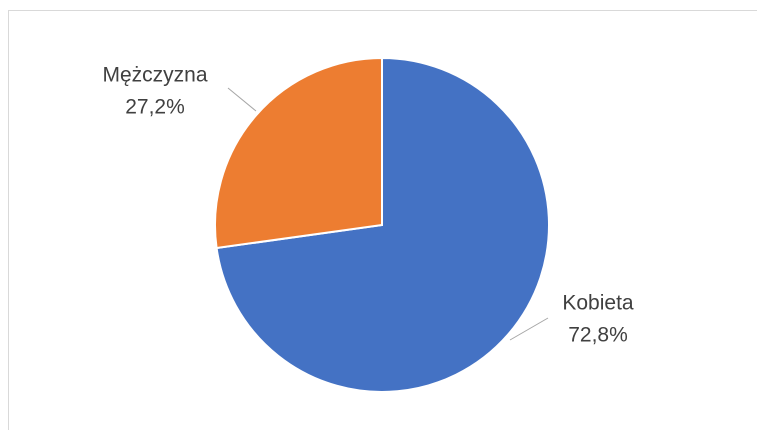 Image resolution: width=757 pixels, height=435 pixels. What do you see at coordinates (598, 303) in the screenshot?
I see `data-label-category: Kobieta` at bounding box center [598, 303].